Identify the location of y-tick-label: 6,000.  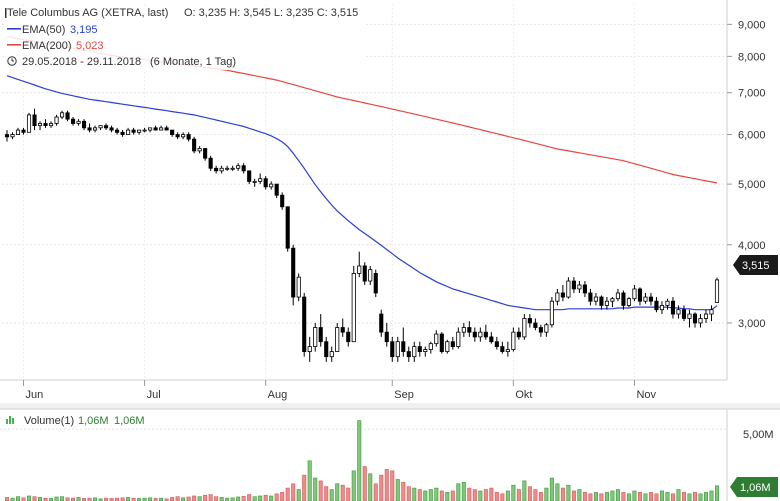
(752, 136).